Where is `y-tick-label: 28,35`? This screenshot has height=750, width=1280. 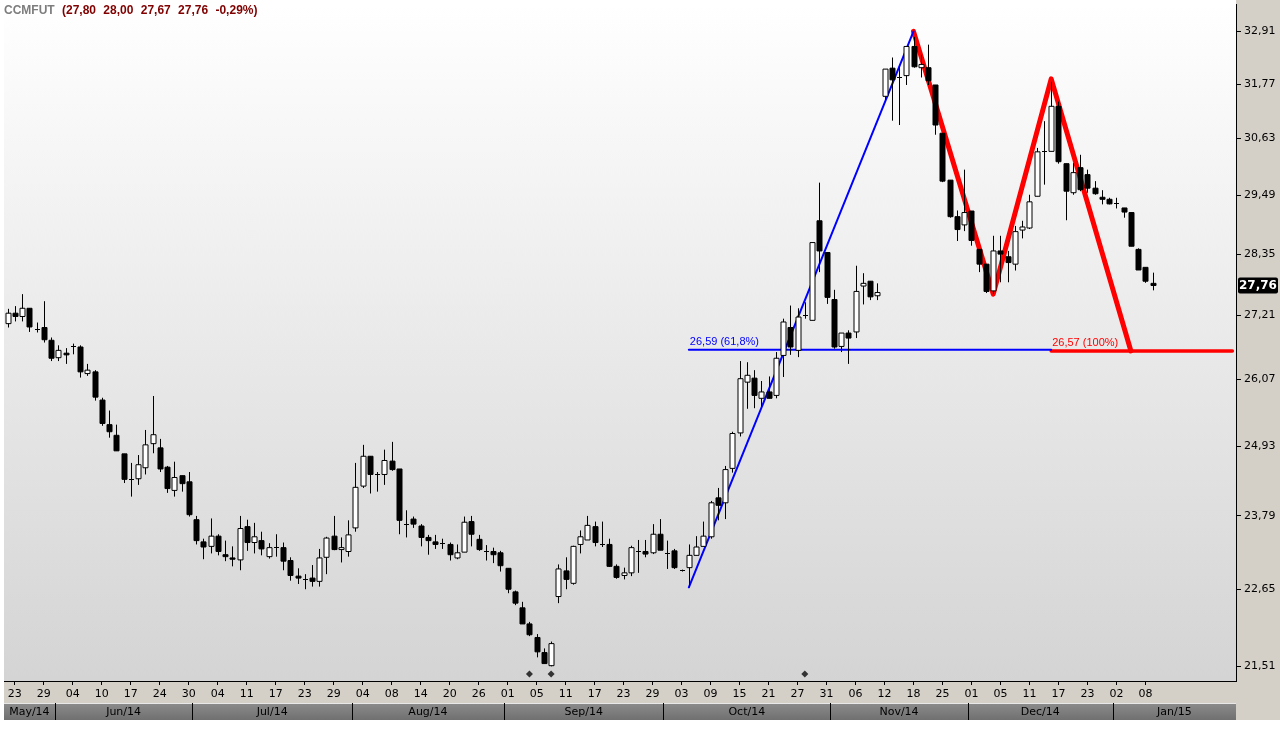
y-tick-label: 28,35 is located at coordinates (1260, 253).